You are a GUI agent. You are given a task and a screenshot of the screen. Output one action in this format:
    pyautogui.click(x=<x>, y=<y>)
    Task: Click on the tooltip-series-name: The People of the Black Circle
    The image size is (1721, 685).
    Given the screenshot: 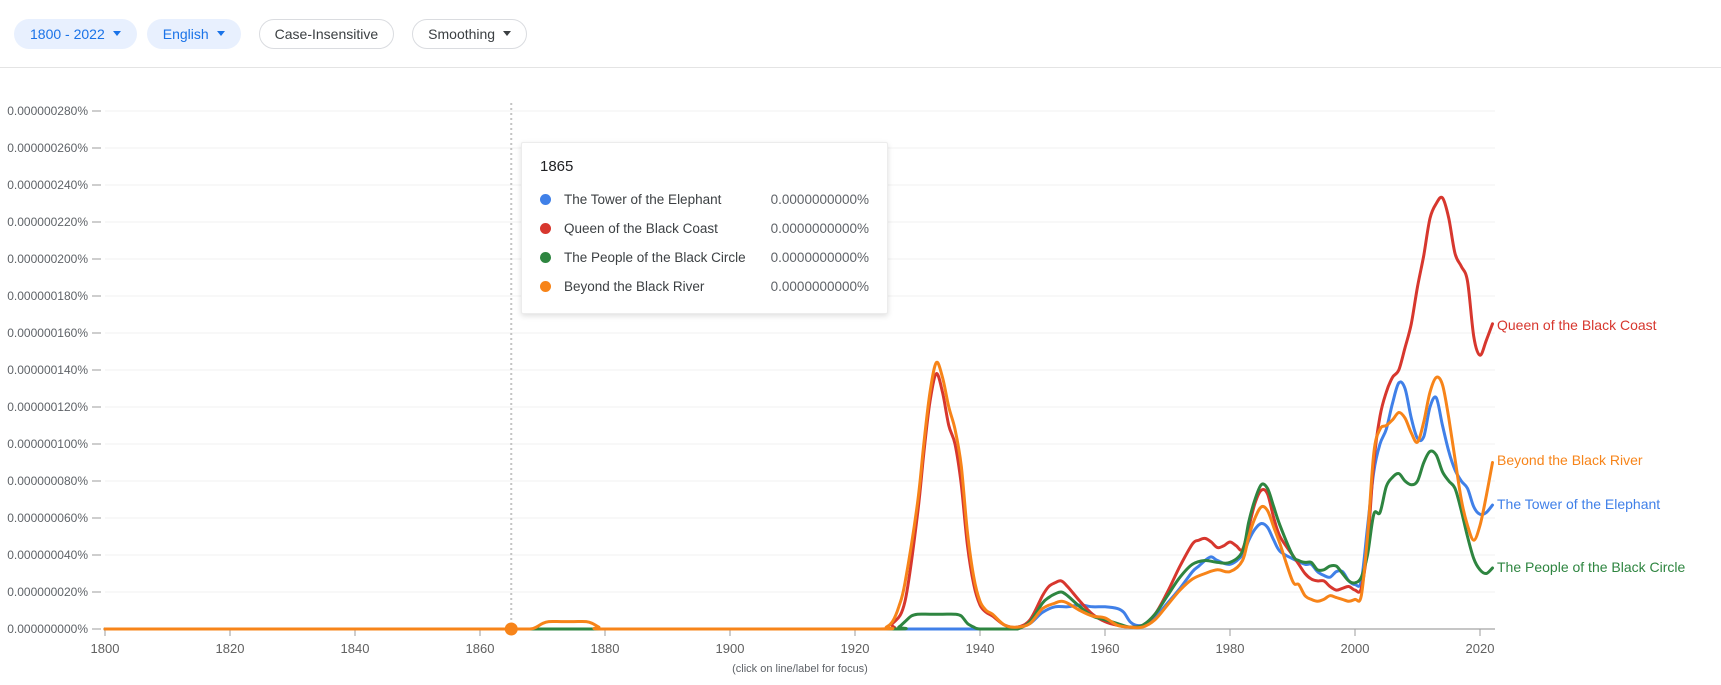 What is the action you would take?
    pyautogui.click(x=655, y=257)
    